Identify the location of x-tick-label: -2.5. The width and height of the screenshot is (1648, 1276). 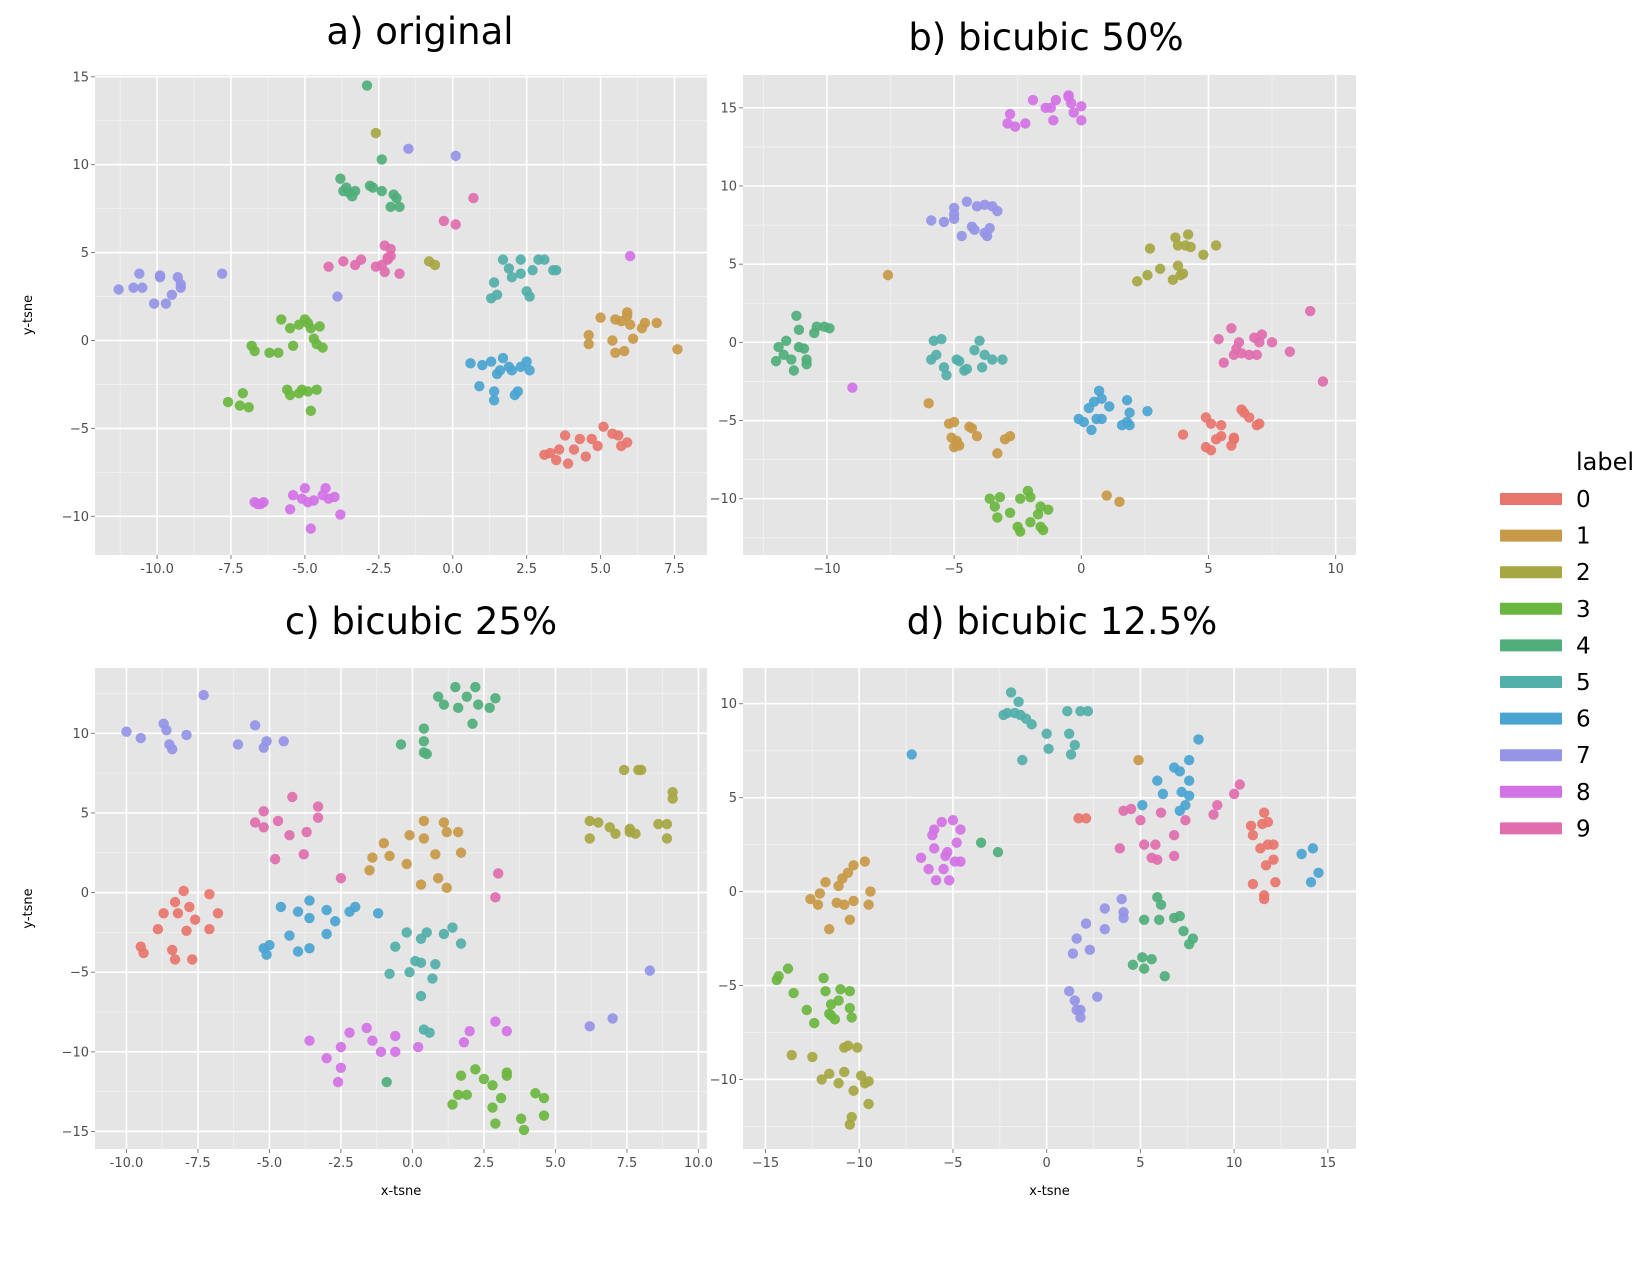
(378, 569).